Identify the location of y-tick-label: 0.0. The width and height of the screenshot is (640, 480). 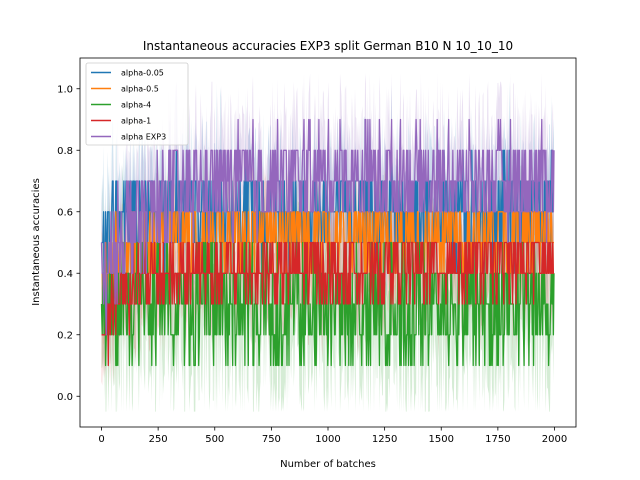
(65, 397).